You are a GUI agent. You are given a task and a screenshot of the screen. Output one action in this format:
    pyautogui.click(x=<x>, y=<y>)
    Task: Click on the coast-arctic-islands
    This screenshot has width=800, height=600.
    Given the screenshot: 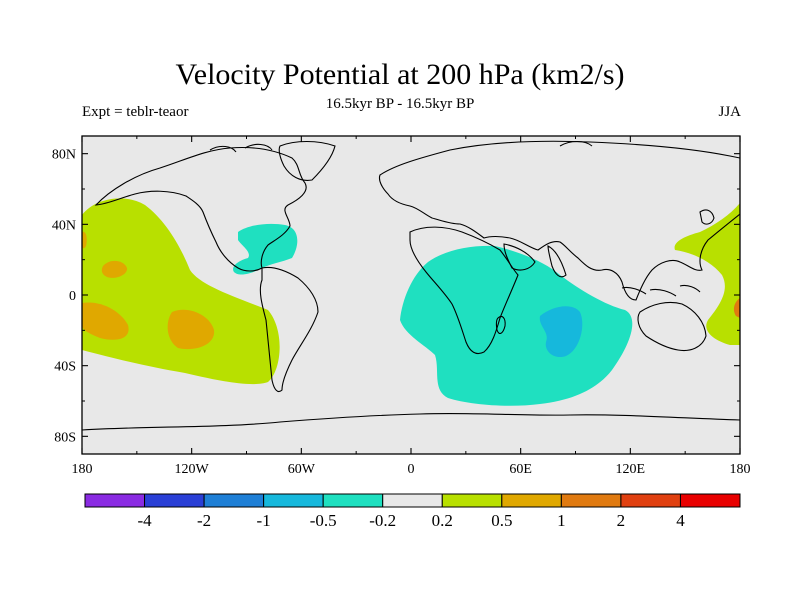 What is the action you would take?
    pyautogui.click(x=401, y=146)
    